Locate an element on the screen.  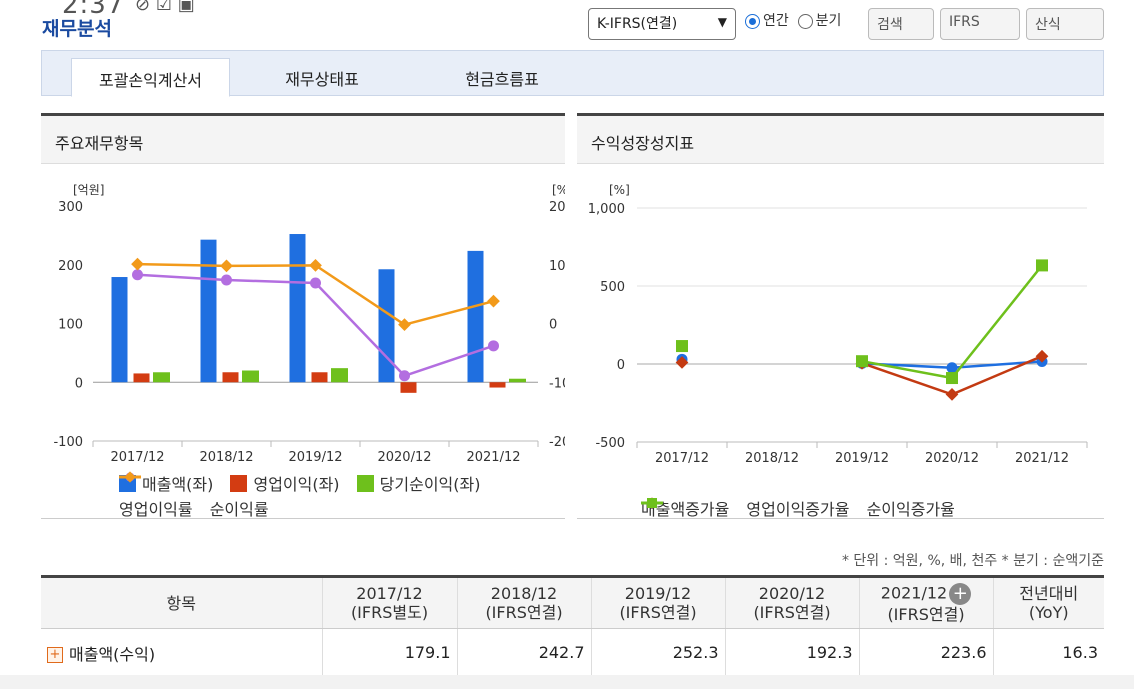
bar-2-2017/12 is located at coordinates (161, 377).